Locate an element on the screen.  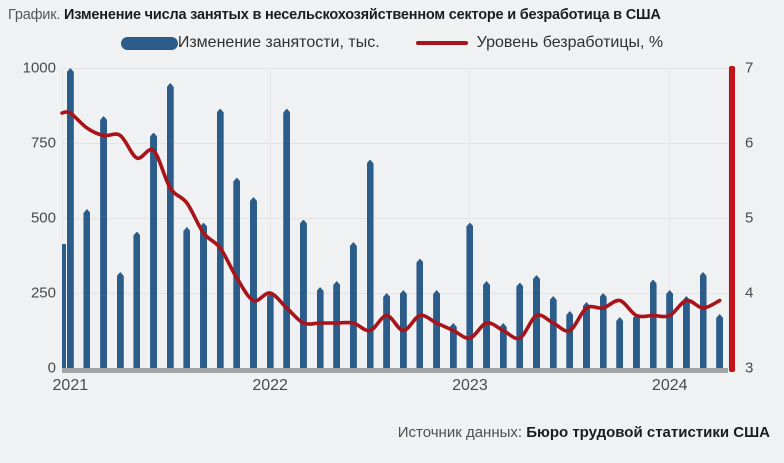
left-axis-tick-label: 0 is located at coordinates (51, 368).